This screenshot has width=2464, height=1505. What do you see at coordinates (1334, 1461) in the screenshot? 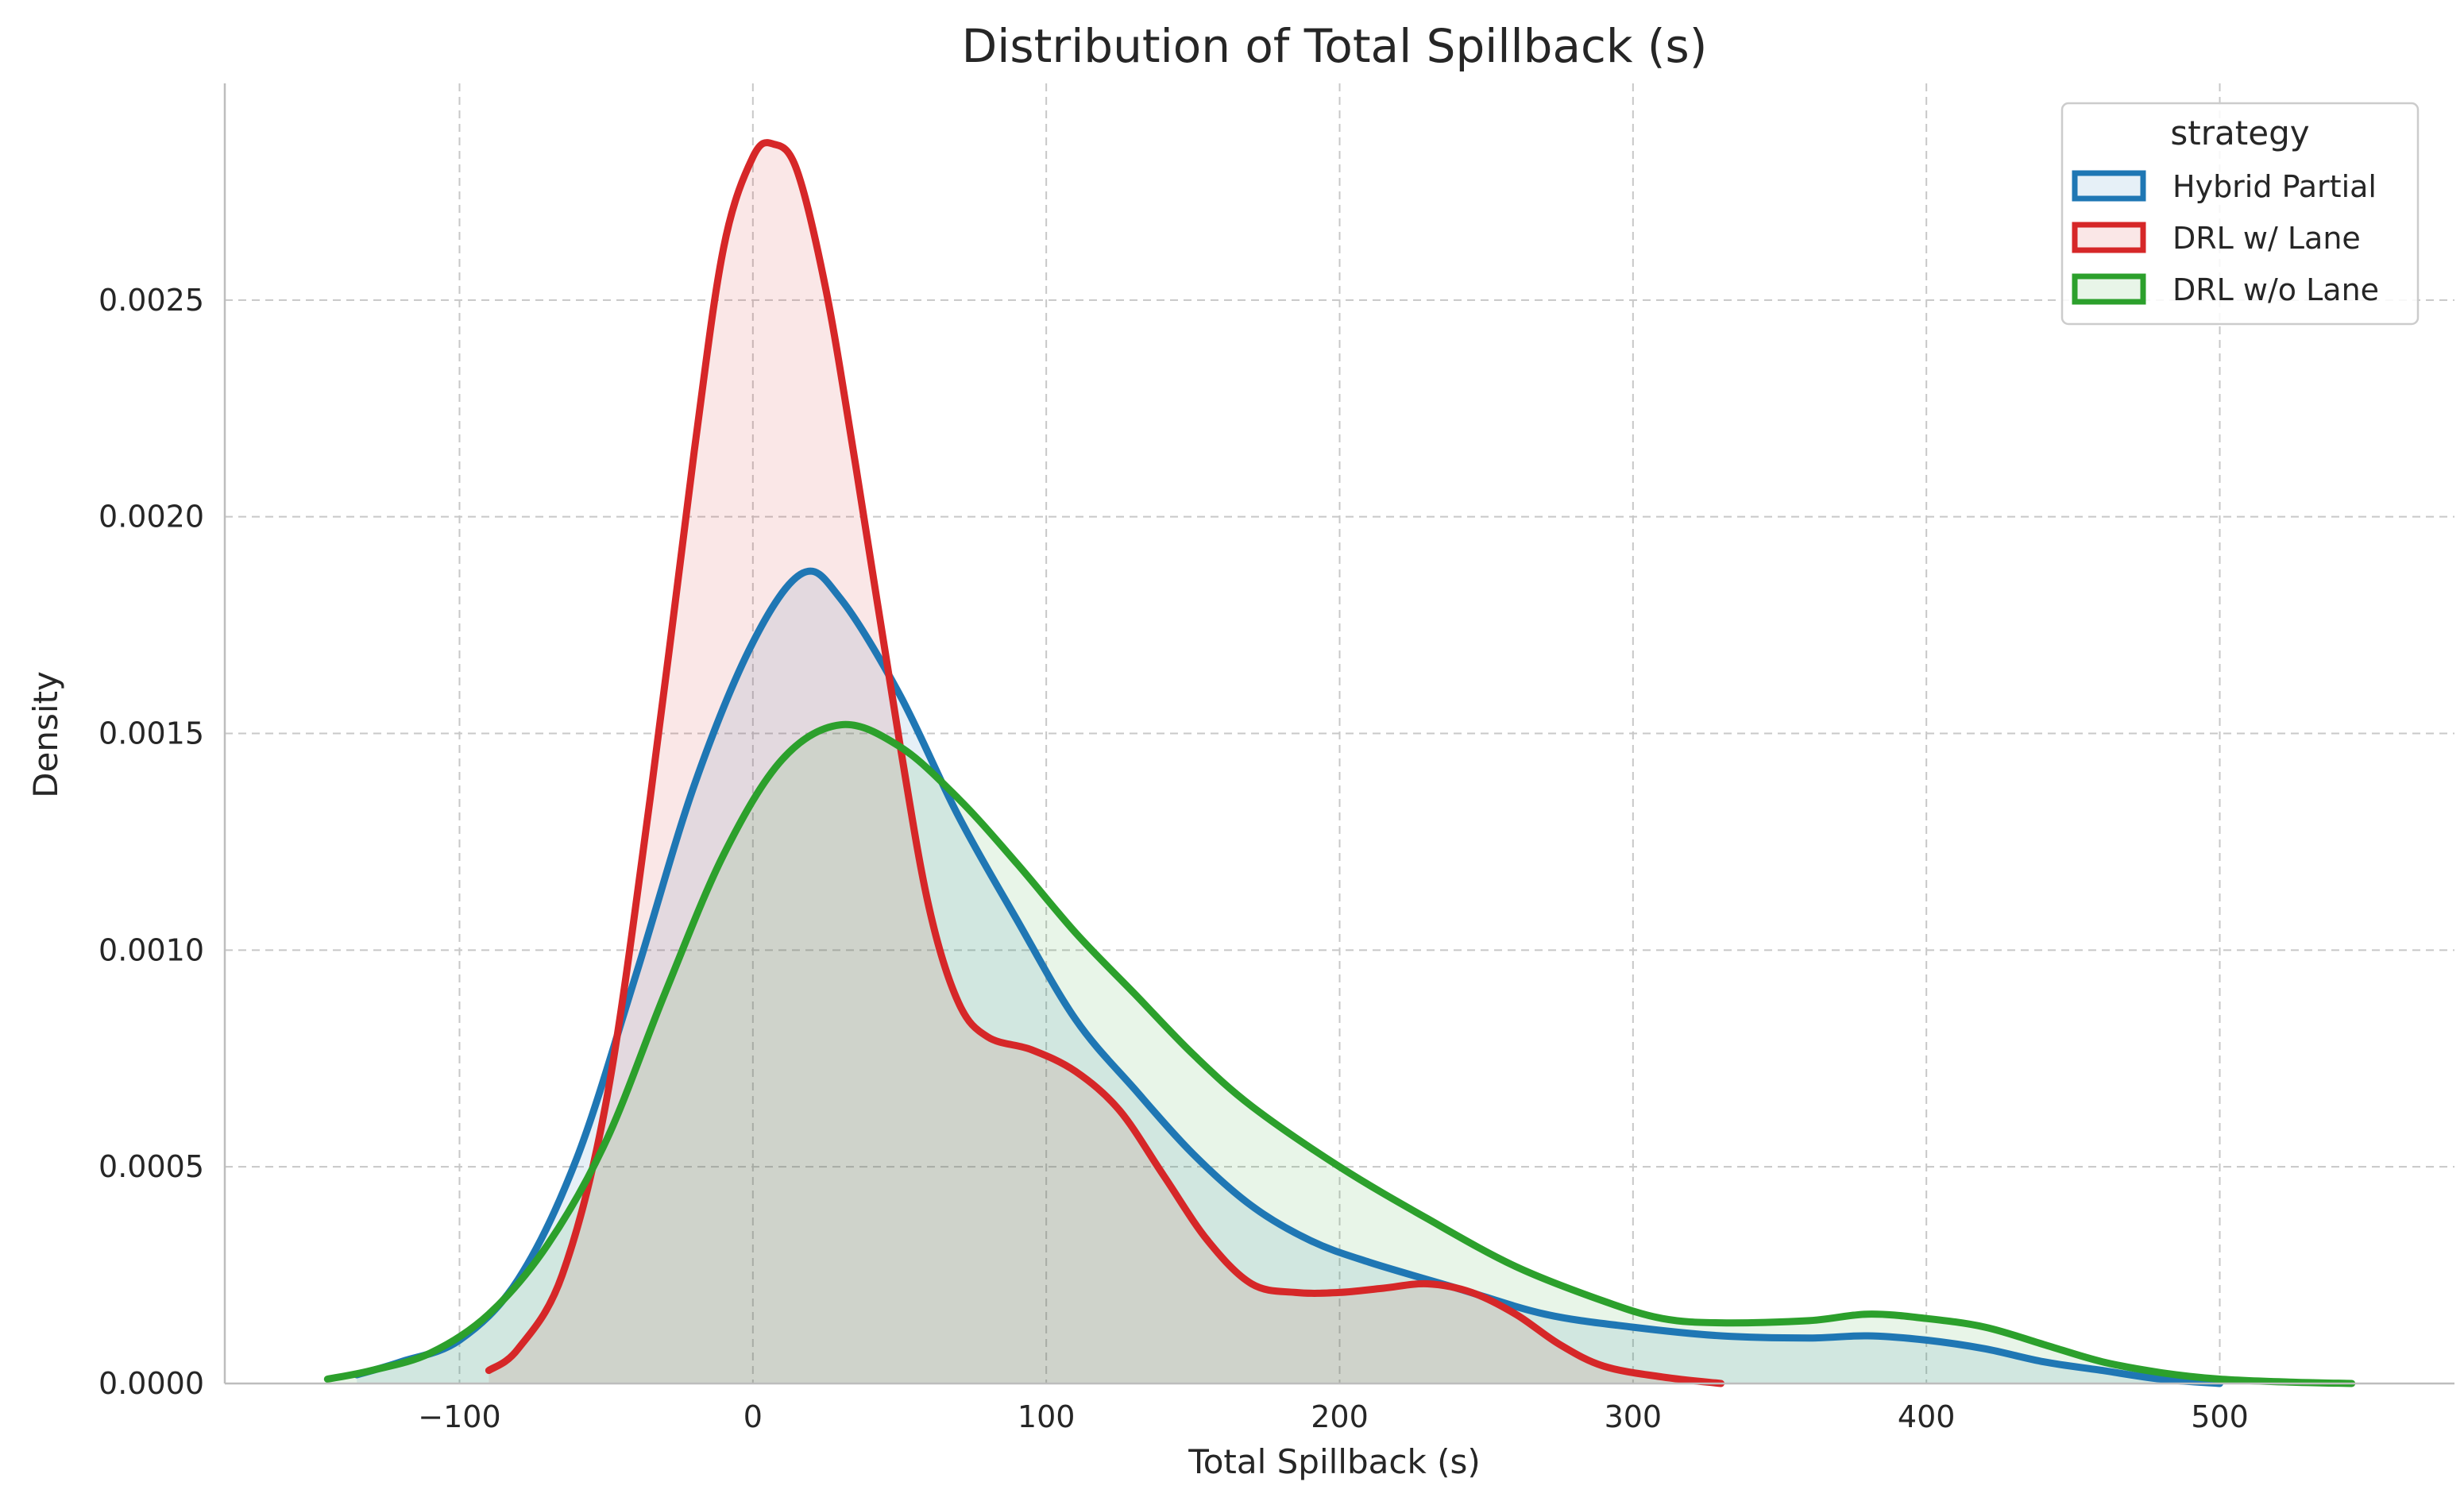
I see `x-axis-label: Total Spillback (s)` at bounding box center [1334, 1461].